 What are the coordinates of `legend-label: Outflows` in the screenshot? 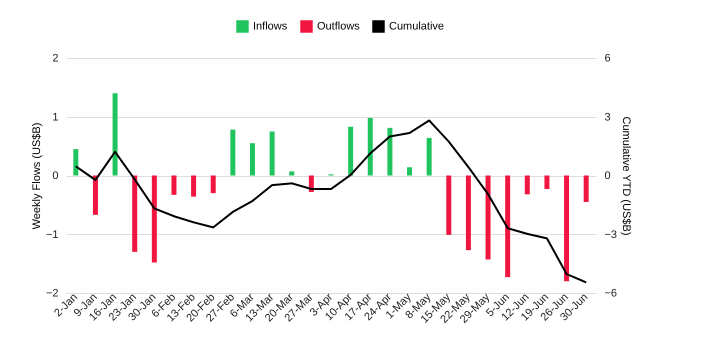 It's located at (338, 26).